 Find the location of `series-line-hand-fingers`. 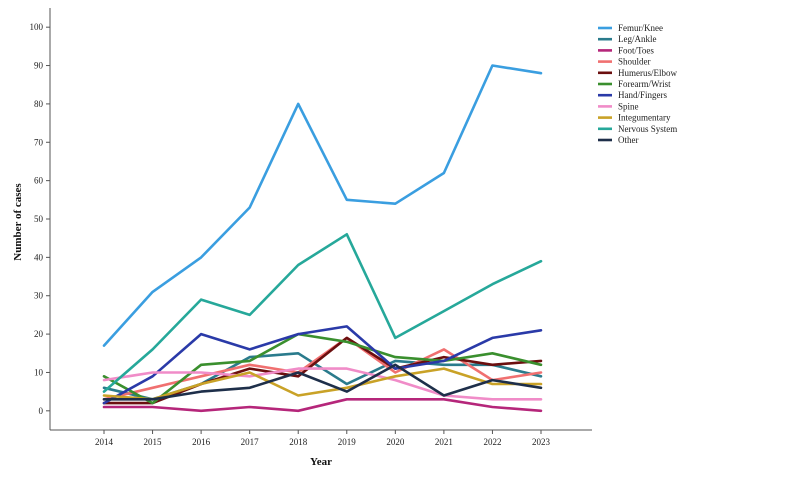

series-line-hand-fingers is located at coordinates (322, 365).